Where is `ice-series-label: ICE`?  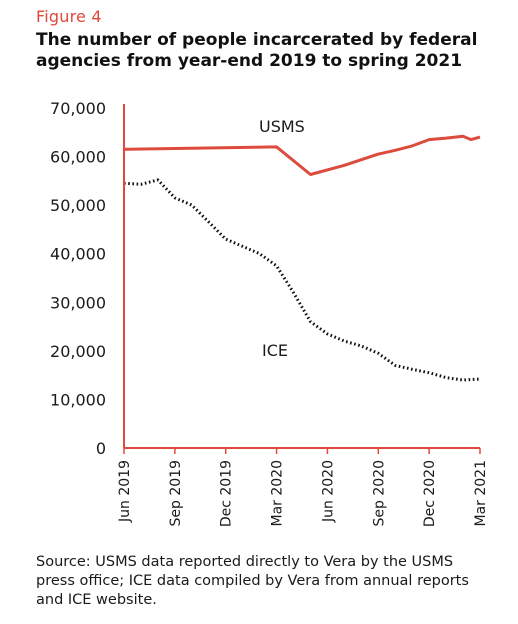
ice-series-label: ICE is located at coordinates (275, 350).